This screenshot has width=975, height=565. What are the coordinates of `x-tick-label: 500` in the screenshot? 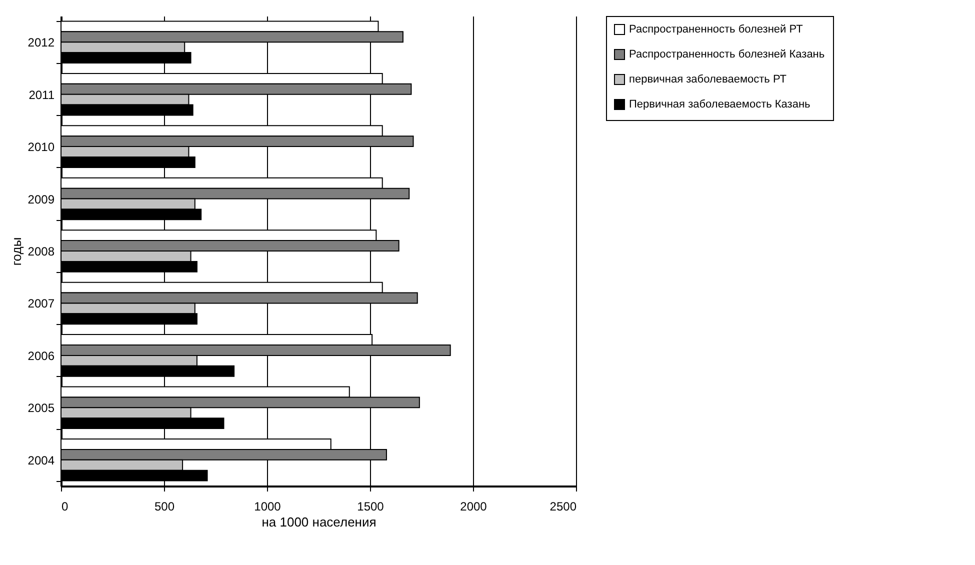 It's located at (164, 507).